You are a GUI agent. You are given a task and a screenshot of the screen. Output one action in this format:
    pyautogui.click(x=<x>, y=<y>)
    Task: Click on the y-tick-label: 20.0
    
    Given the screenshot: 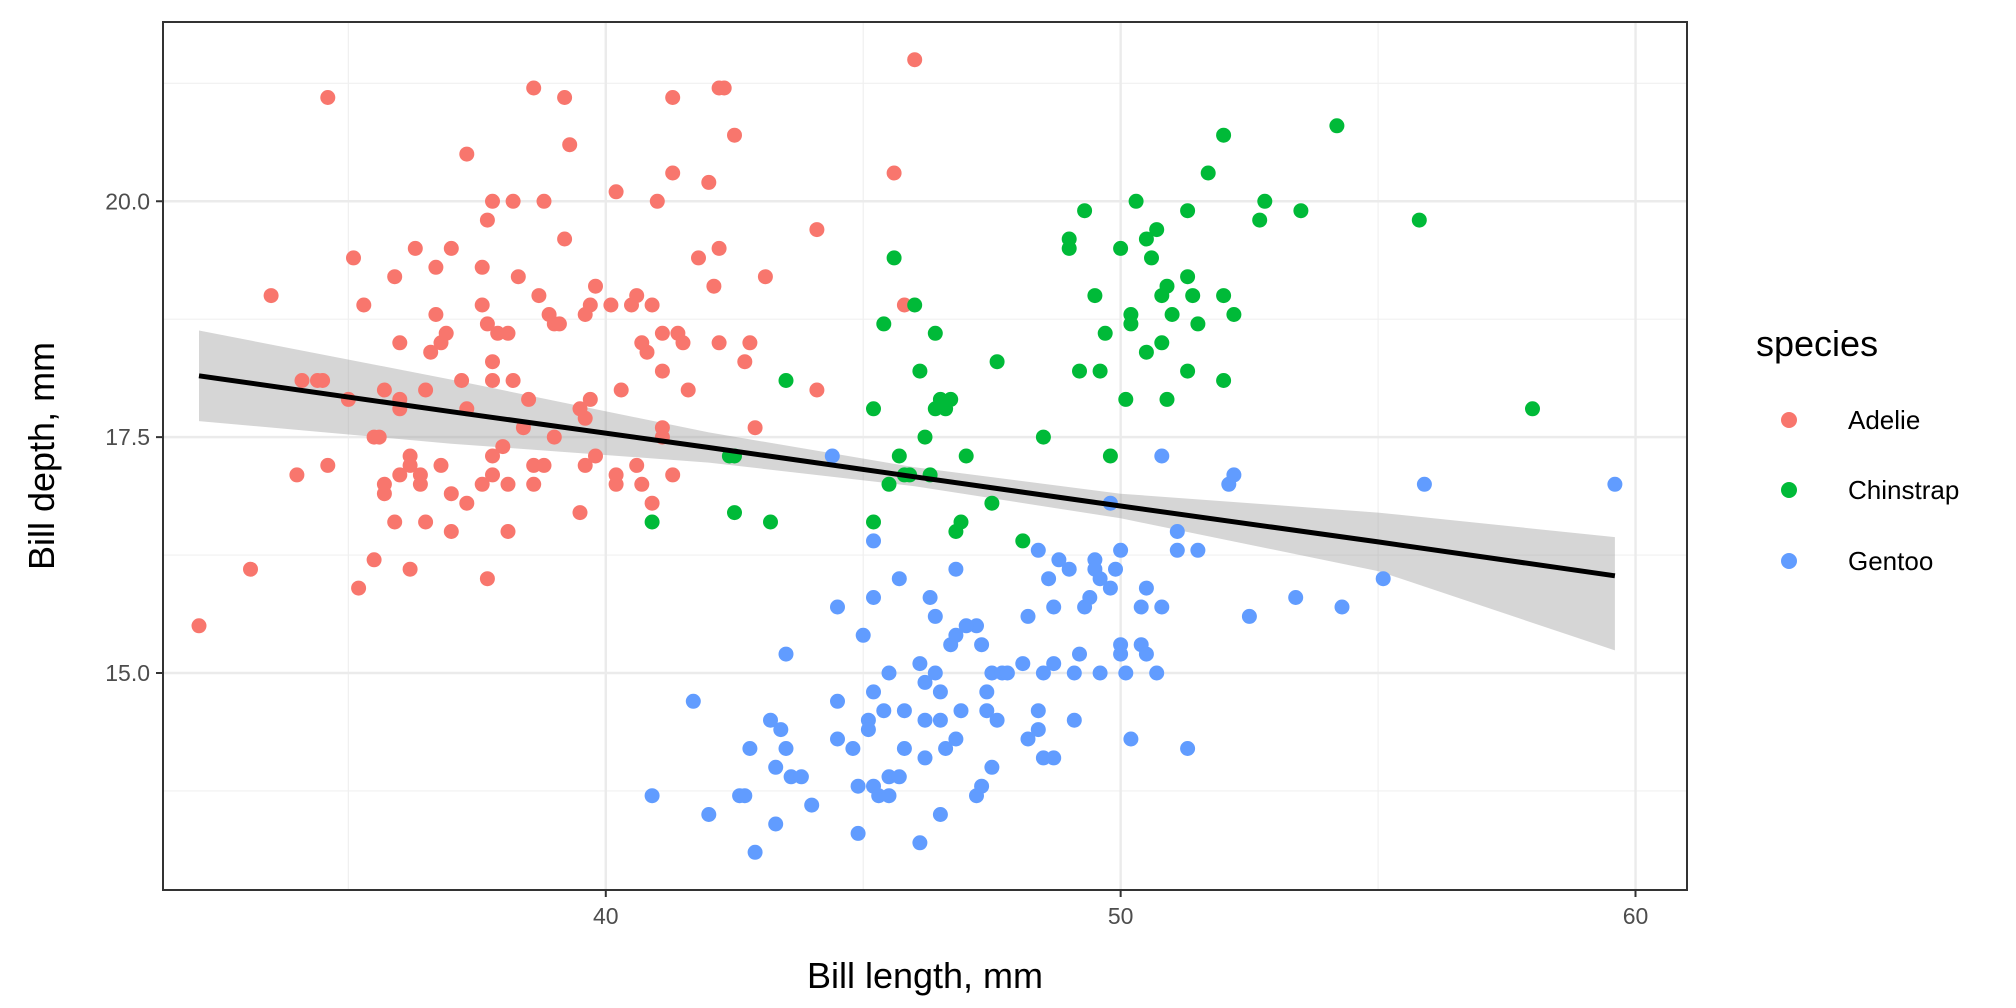 What is the action you would take?
    pyautogui.click(x=127, y=201)
    